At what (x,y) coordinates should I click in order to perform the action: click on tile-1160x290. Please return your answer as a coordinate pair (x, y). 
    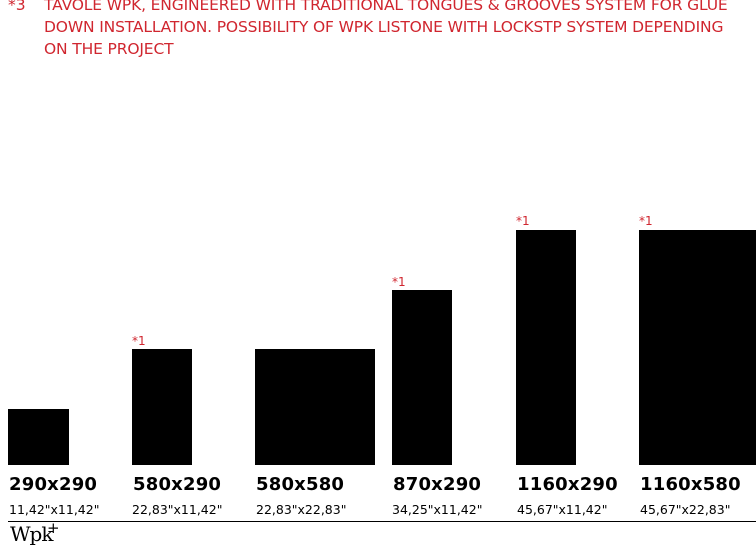
    Looking at the image, I should click on (546, 347).